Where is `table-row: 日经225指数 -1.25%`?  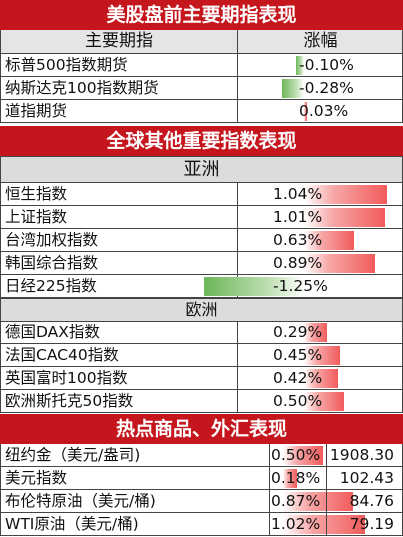
table-row: 日经225指数 -1.25% is located at coordinates (201, 286).